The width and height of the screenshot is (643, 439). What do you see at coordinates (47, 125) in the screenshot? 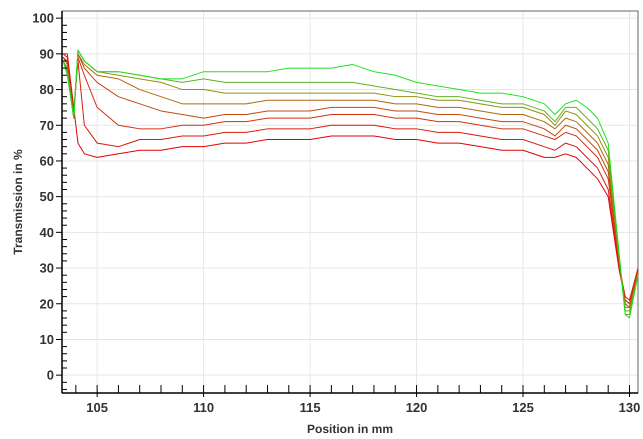
I see `y-tick-label: 70` at bounding box center [47, 125].